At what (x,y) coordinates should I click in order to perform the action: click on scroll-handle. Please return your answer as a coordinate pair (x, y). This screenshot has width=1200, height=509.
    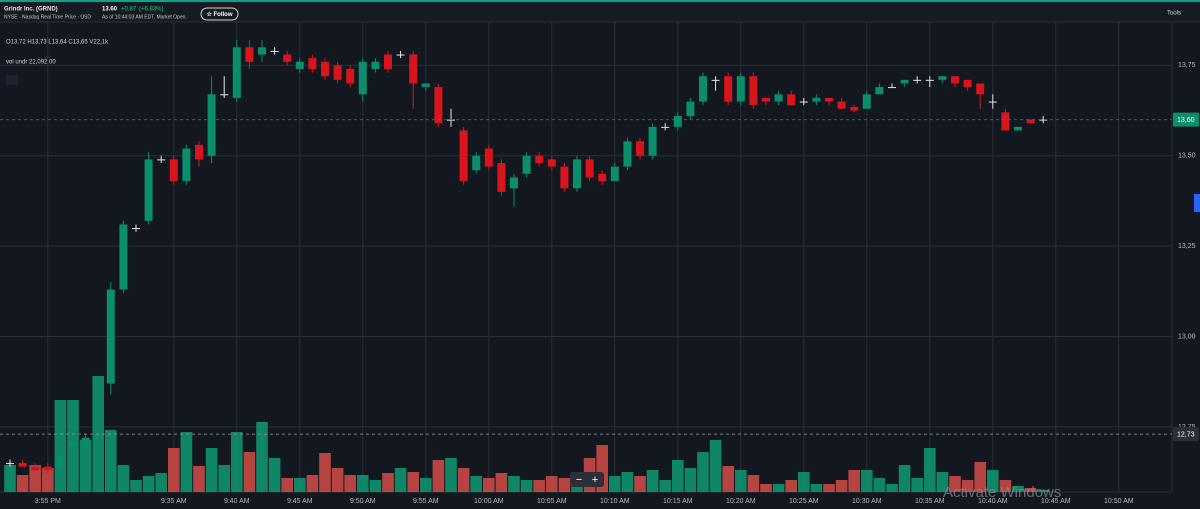
    Looking at the image, I should click on (1197, 203).